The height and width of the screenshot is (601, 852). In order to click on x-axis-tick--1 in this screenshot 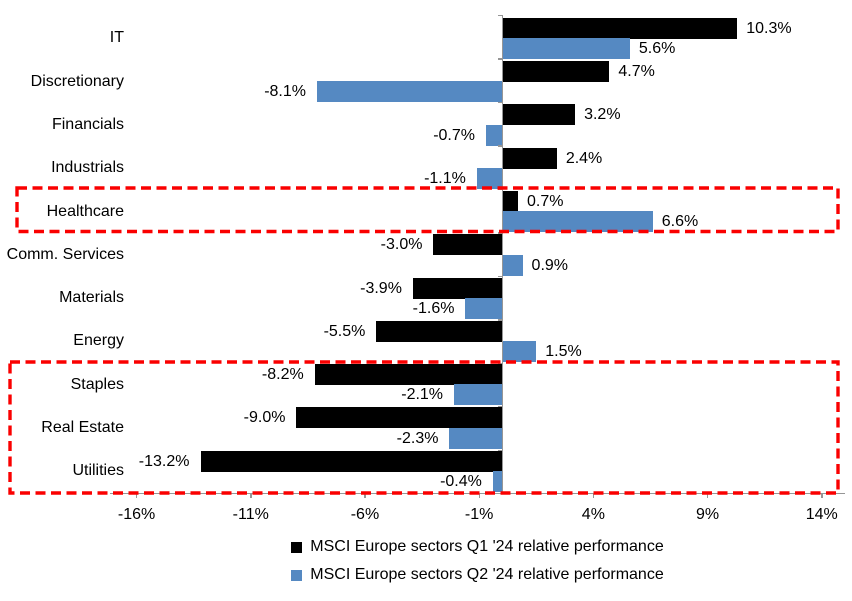, I will do `click(479, 495)`.